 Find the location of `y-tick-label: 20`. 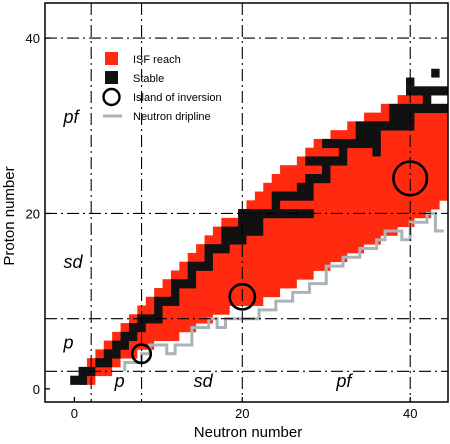

y-tick-label: 20 is located at coordinates (33, 213).